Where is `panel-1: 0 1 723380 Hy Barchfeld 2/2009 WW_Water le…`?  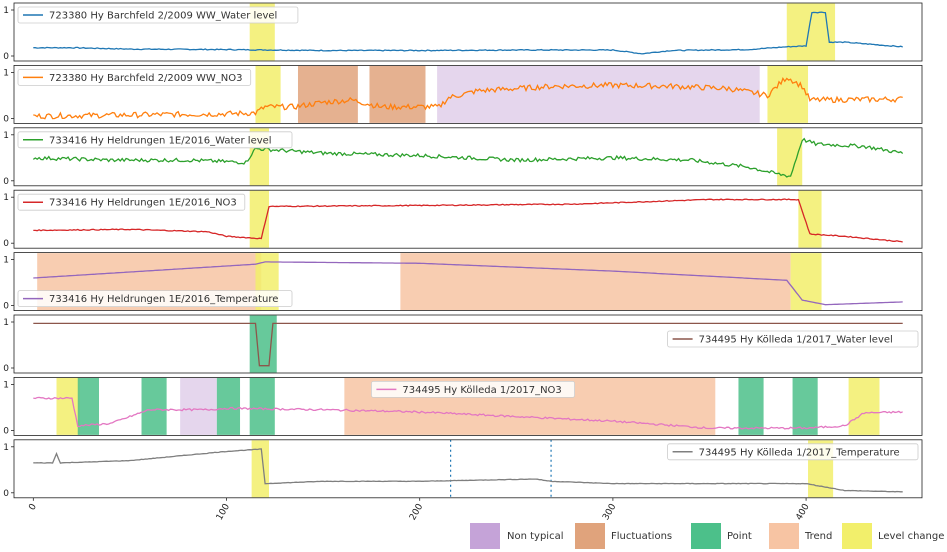 panel-1: 0 1 723380 Hy Barchfeld 2/2009 WW_Water le… is located at coordinates (463, 32).